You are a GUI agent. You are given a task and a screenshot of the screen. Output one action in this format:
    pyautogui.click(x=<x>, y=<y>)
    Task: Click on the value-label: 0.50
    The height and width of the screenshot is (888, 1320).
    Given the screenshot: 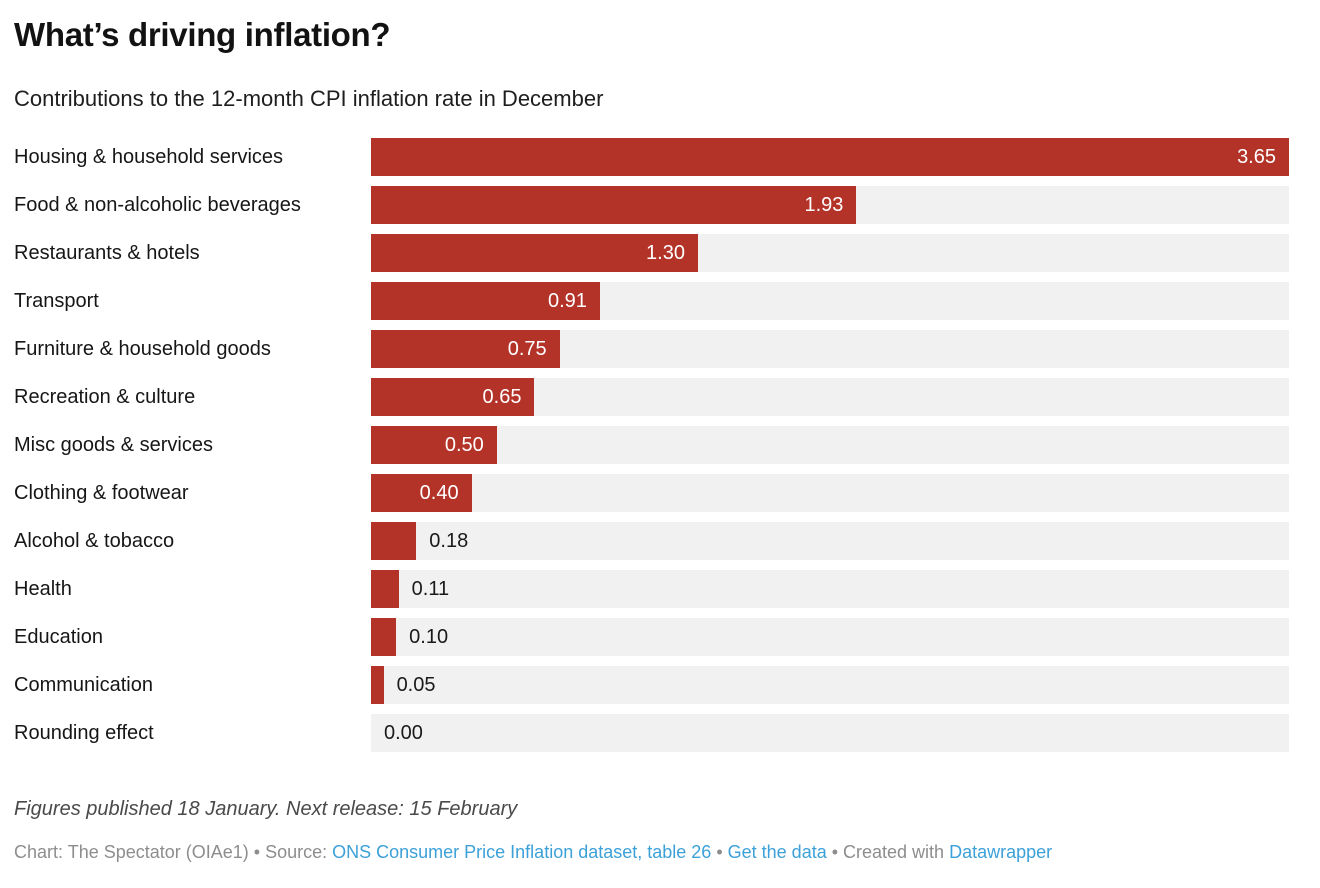 What is the action you would take?
    pyautogui.click(x=464, y=445)
    